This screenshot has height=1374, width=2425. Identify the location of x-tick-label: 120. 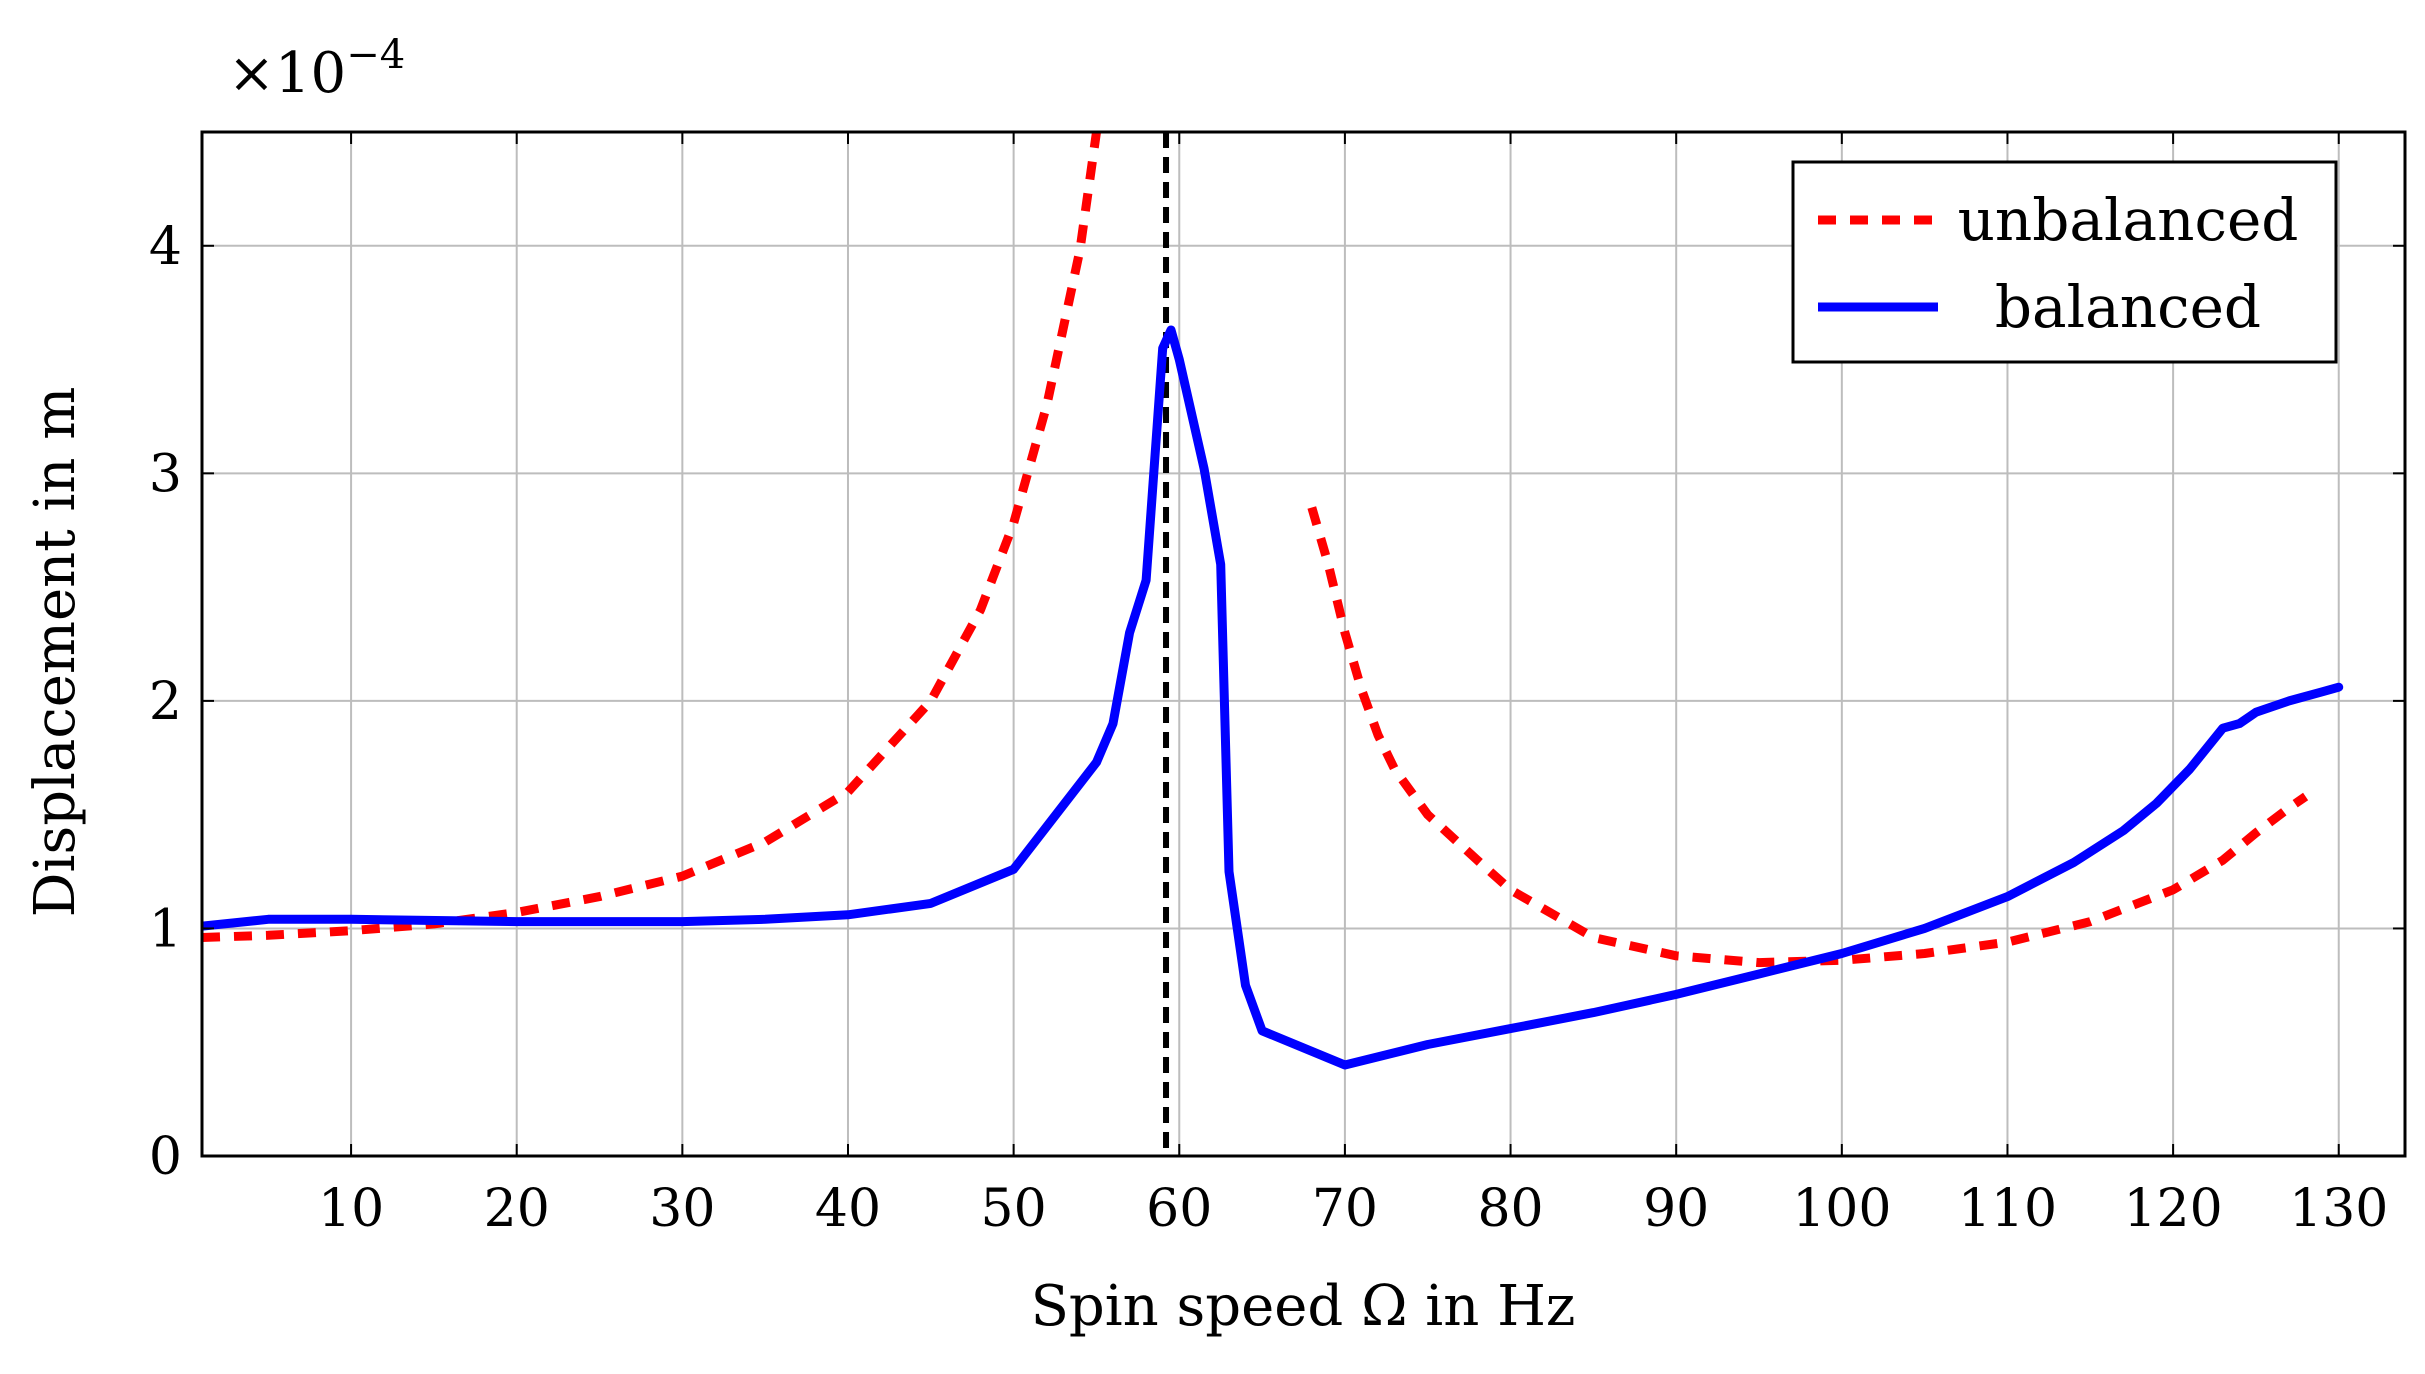
(2172, 1209).